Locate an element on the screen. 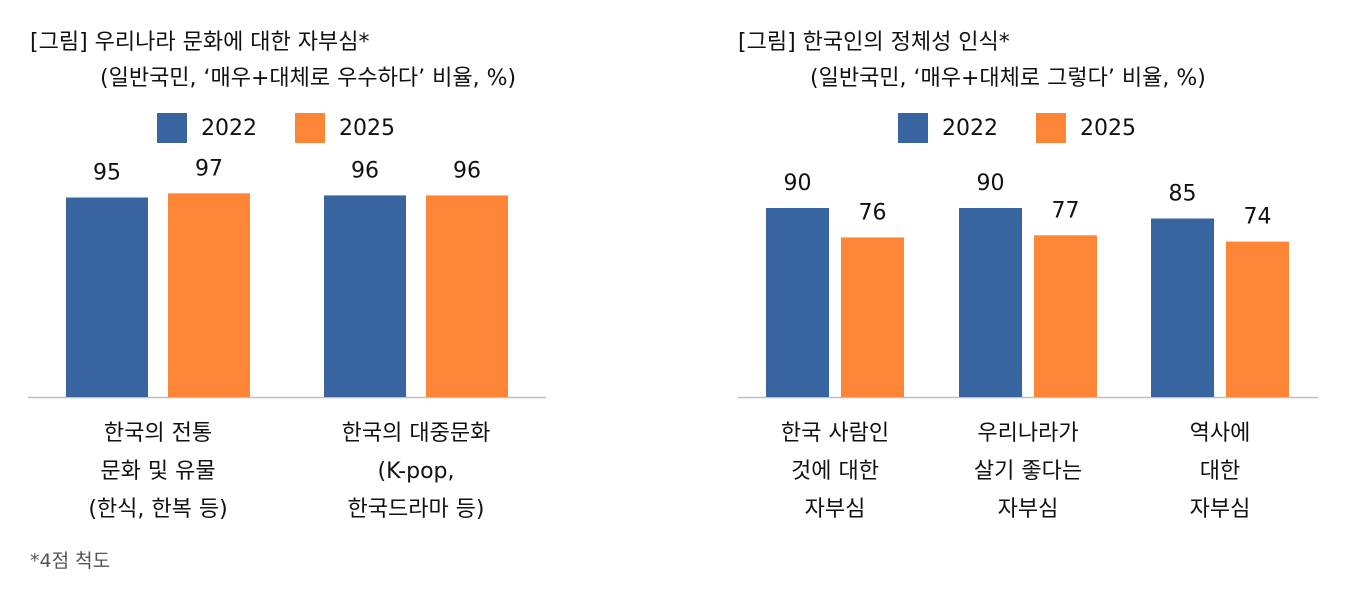  chart1-legend-item-2022: 2022 is located at coordinates (207, 128).